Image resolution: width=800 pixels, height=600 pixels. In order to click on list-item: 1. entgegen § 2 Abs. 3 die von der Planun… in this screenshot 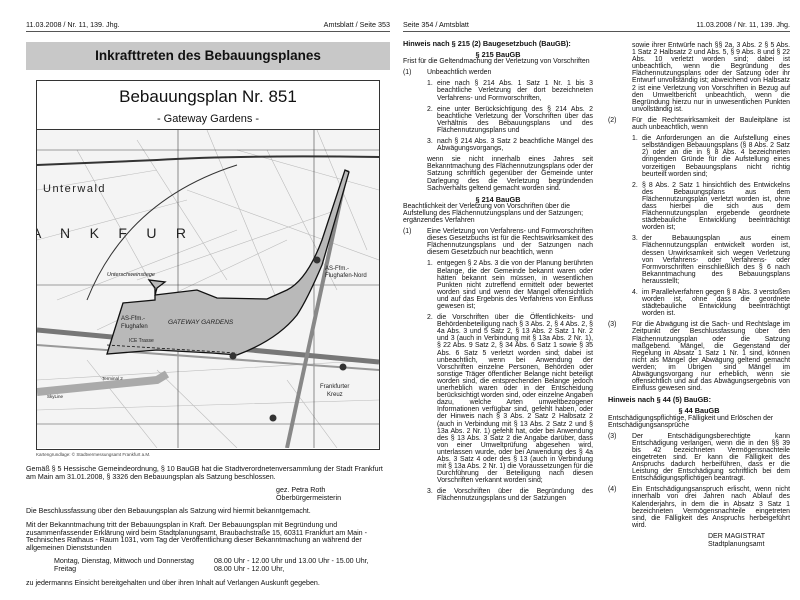, I will do `click(510, 285)`.